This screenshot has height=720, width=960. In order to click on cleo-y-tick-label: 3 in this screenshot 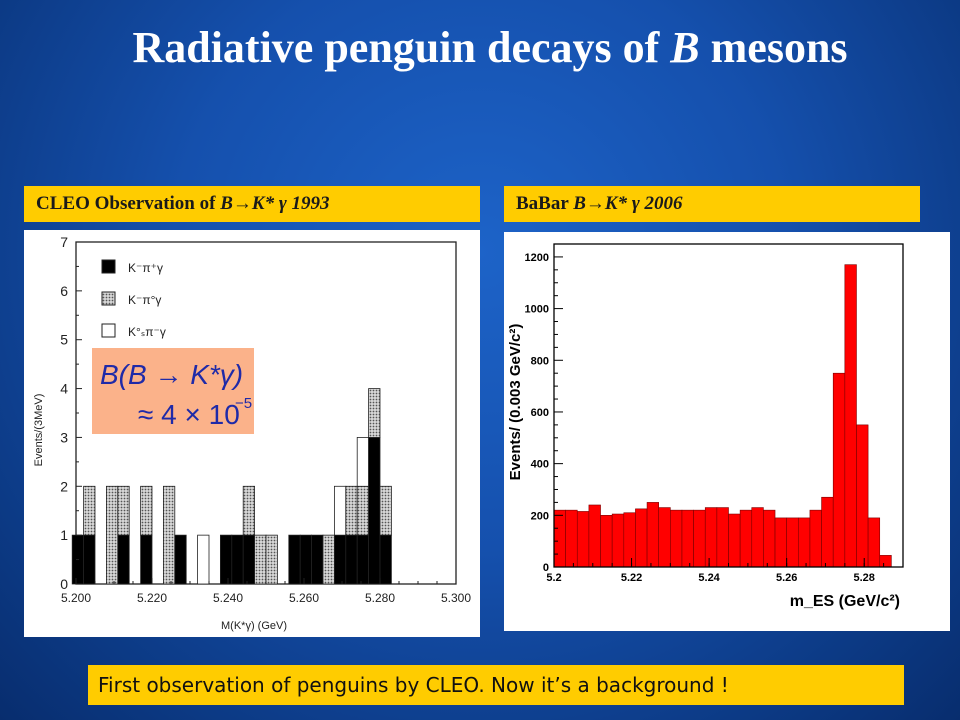, I will do `click(64, 437)`.